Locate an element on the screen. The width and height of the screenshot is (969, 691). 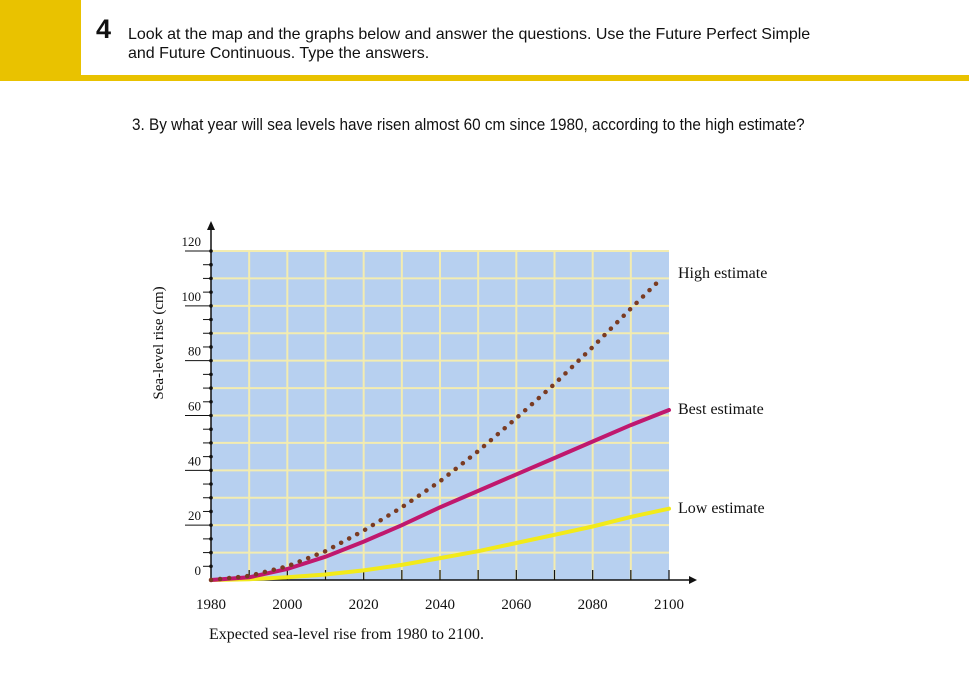
y-tick-label: 20 is located at coordinates (194, 515).